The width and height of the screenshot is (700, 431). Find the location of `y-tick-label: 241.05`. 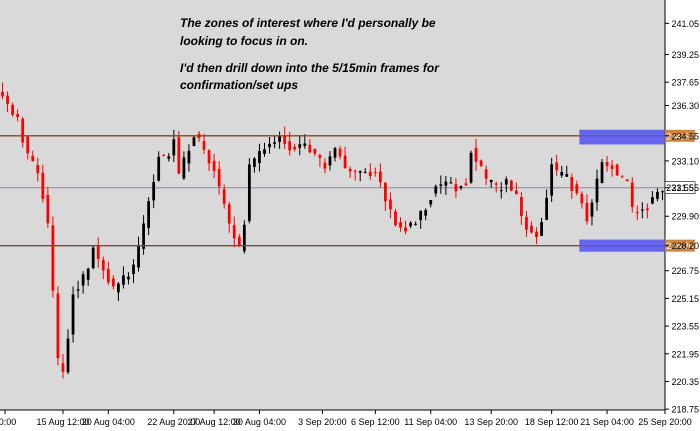

y-tick-label: 241.05 is located at coordinates (685, 24).